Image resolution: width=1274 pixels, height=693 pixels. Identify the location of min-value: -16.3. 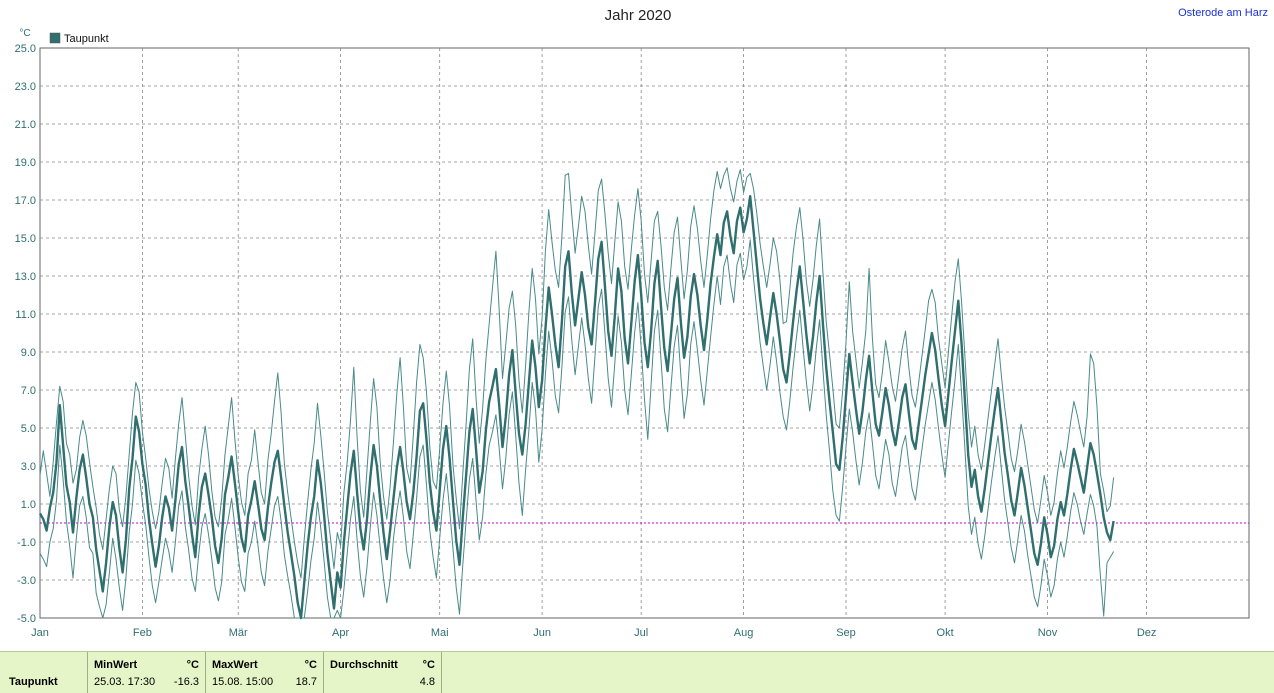
(186, 682).